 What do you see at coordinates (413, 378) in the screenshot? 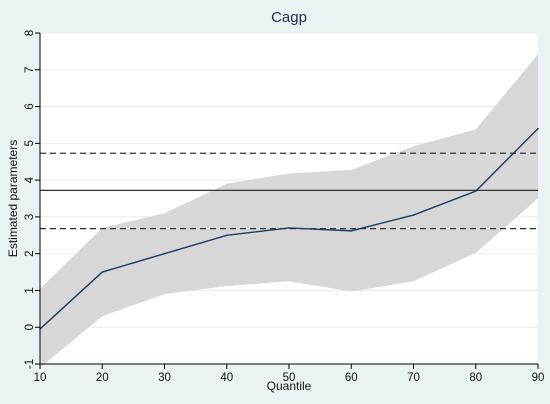
I see `x-tick-label: 70` at bounding box center [413, 378].